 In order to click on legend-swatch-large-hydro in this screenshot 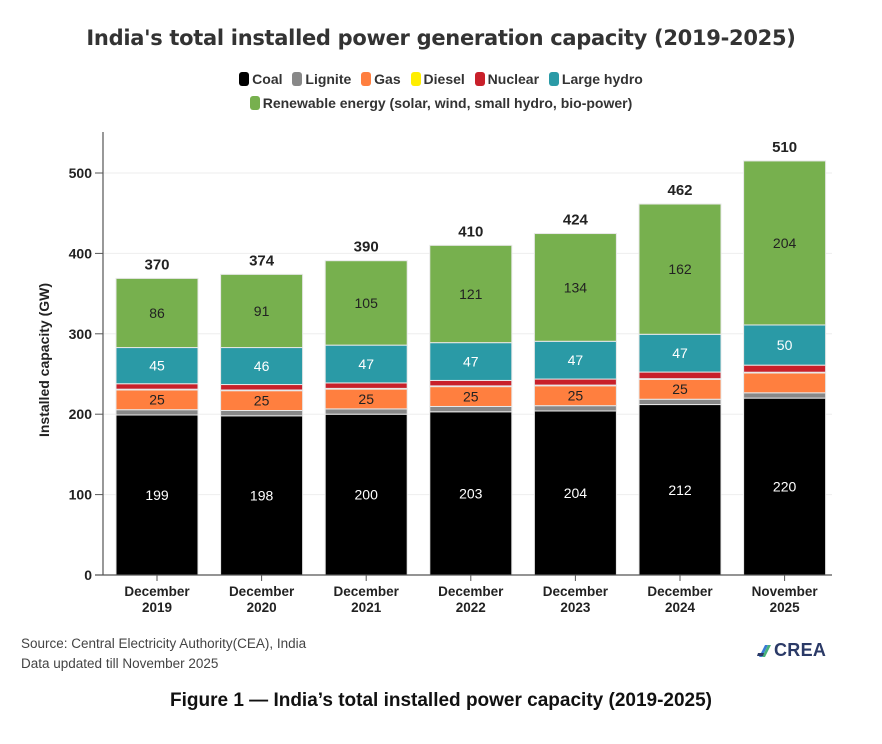, I will do `click(553, 79)`.